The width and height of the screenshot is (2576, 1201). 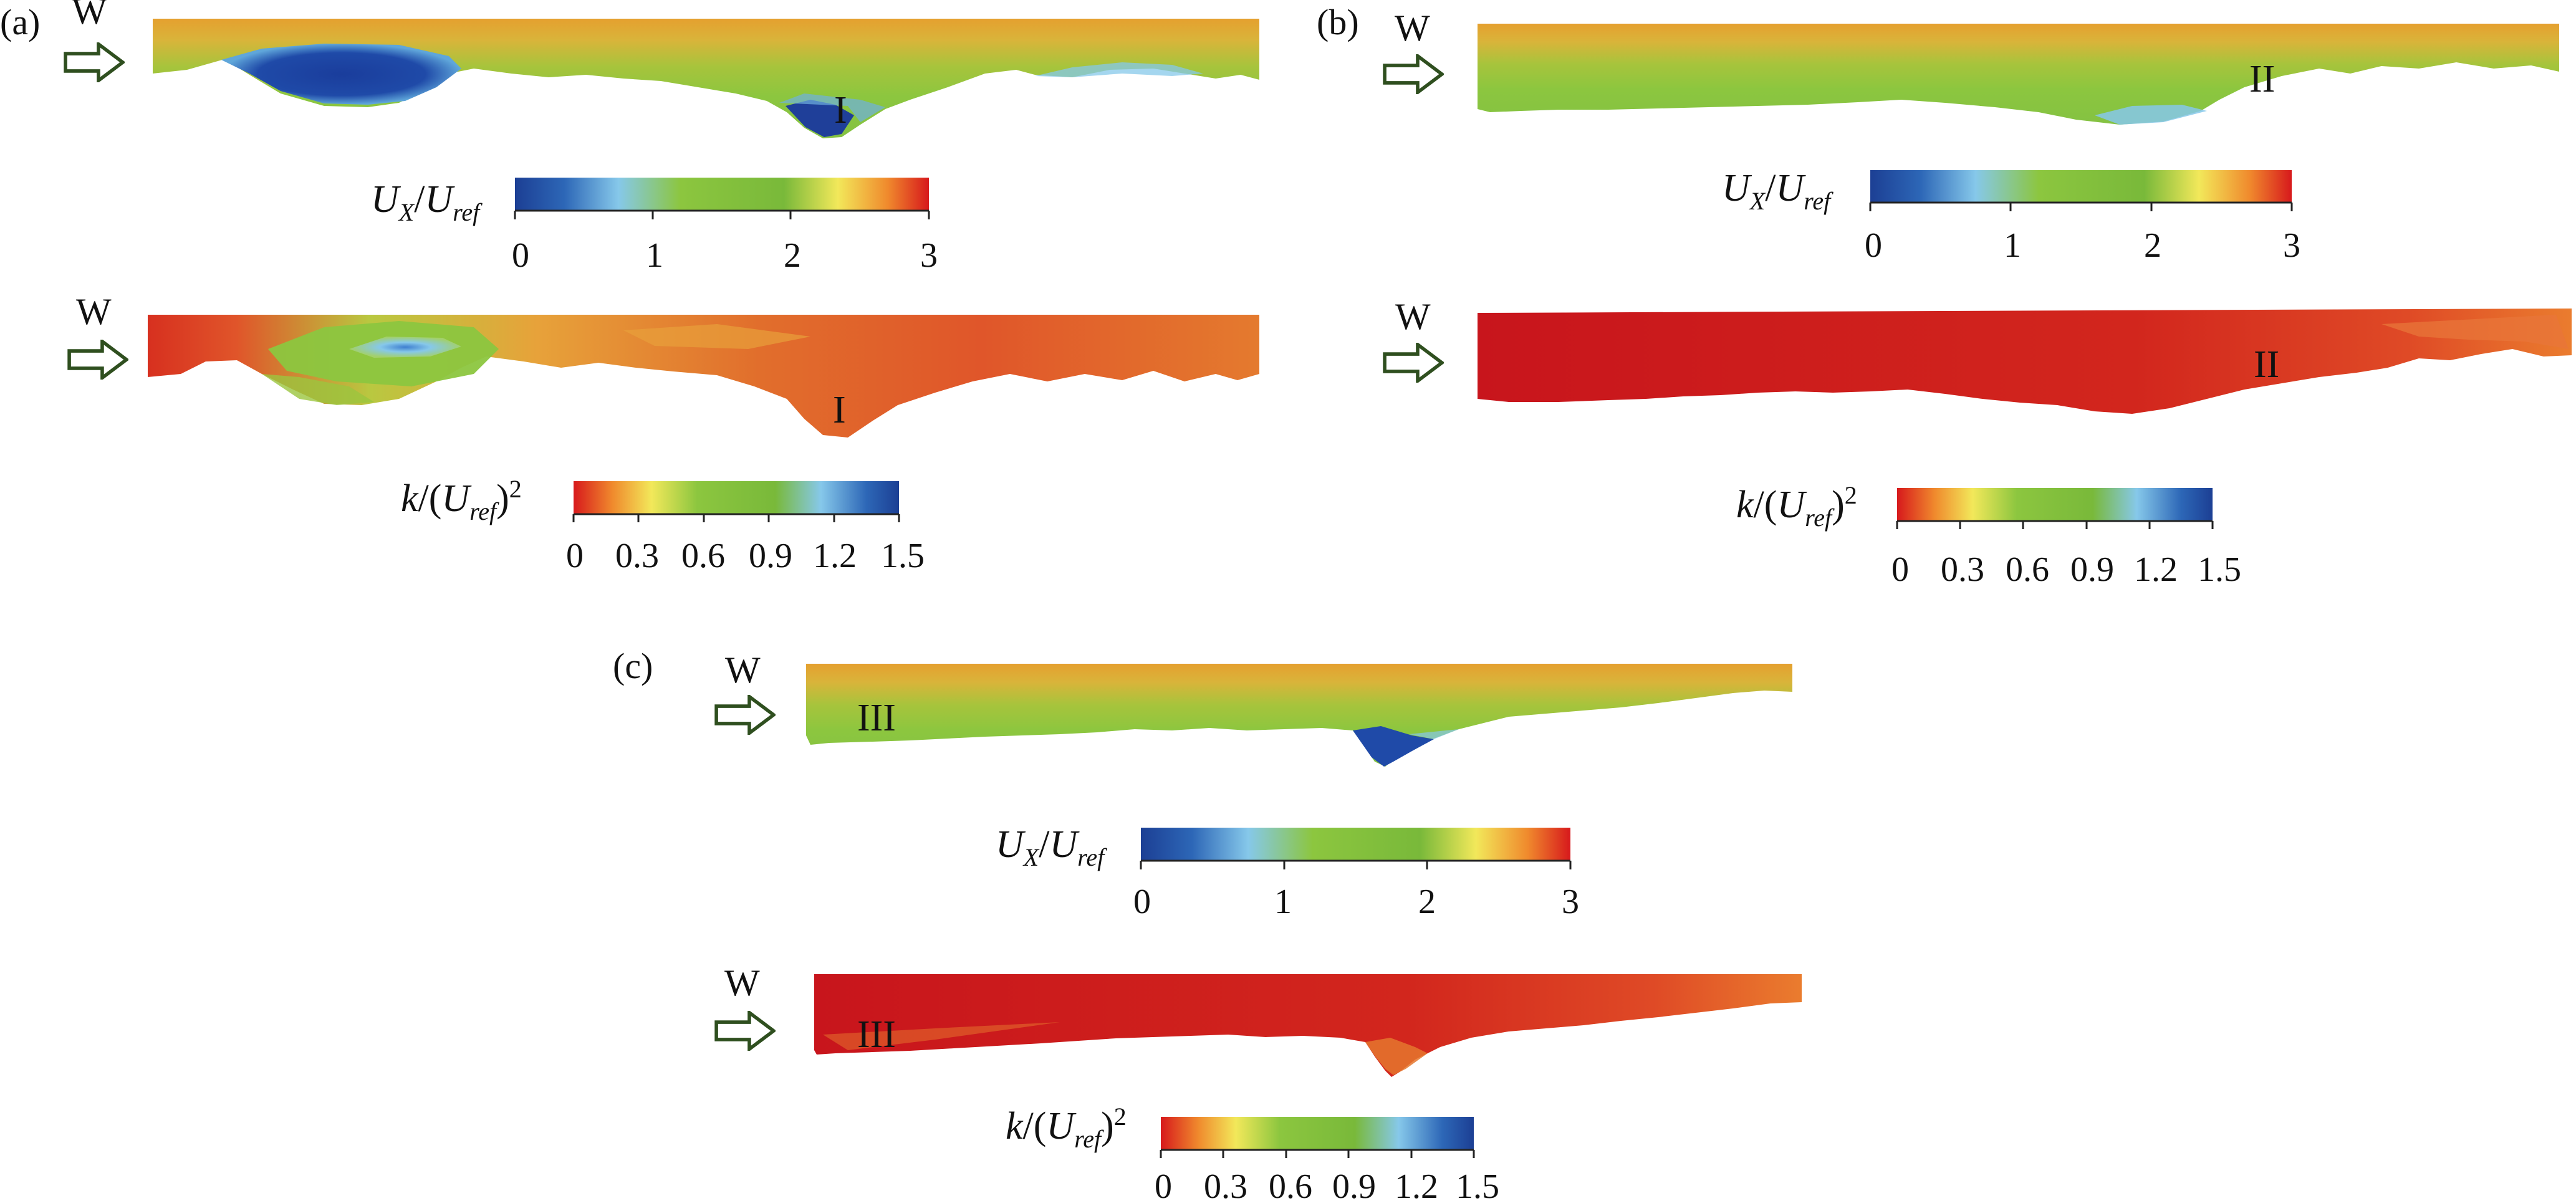 What do you see at coordinates (2011, 216) in the screenshot?
I see `velocity-colorbar-b: UX/Uref 0 1 2 3` at bounding box center [2011, 216].